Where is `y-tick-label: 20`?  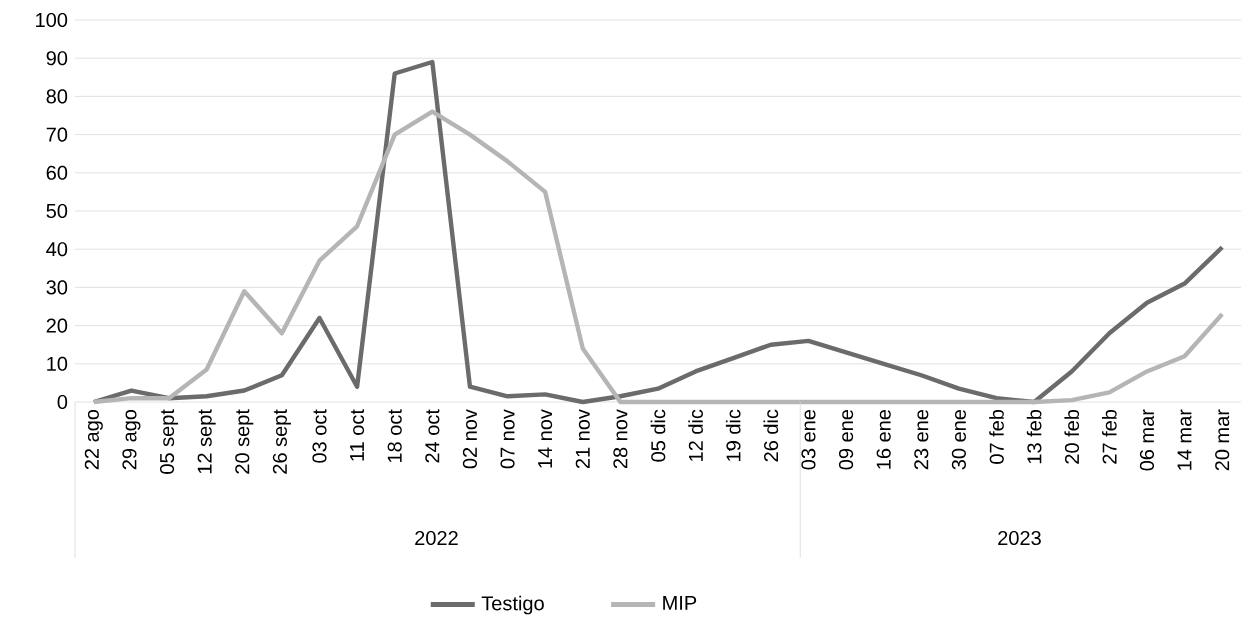 y-tick-label: 20 is located at coordinates (57, 325).